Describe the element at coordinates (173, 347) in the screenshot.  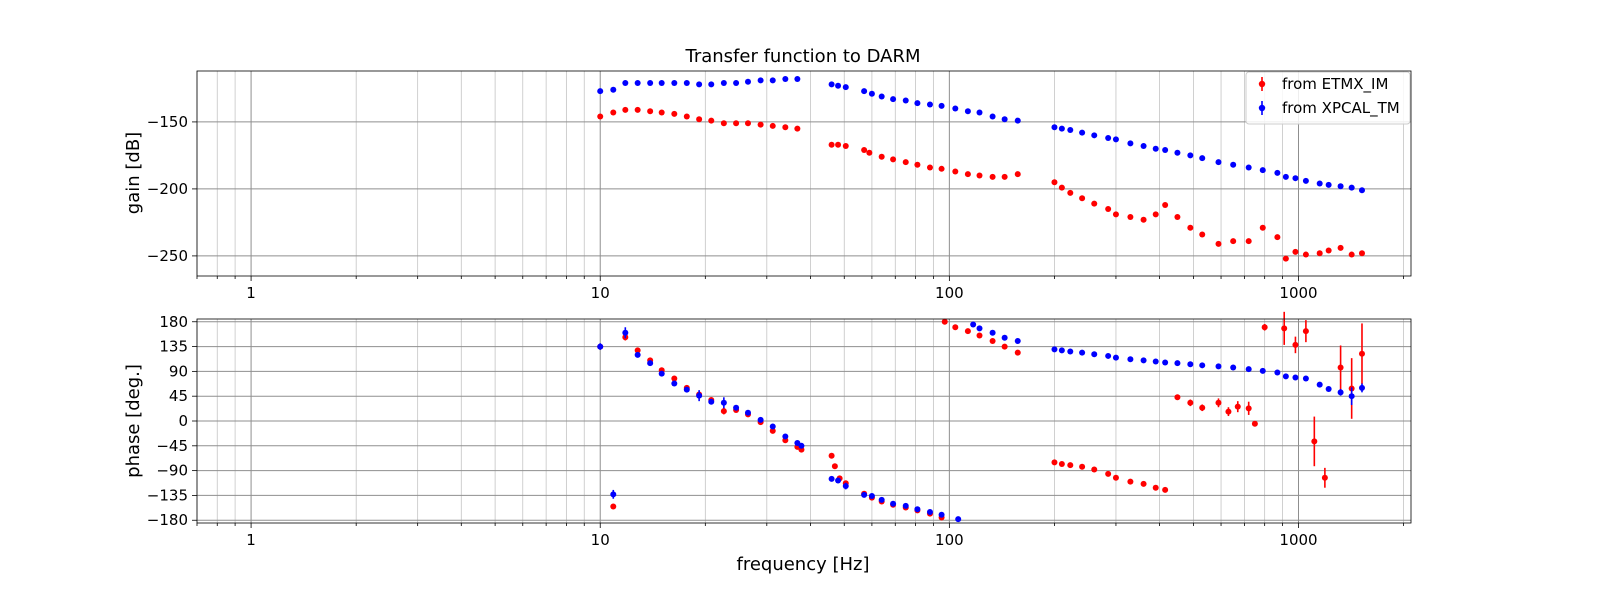
I see `phase-y-tick-label: 135` at that location.